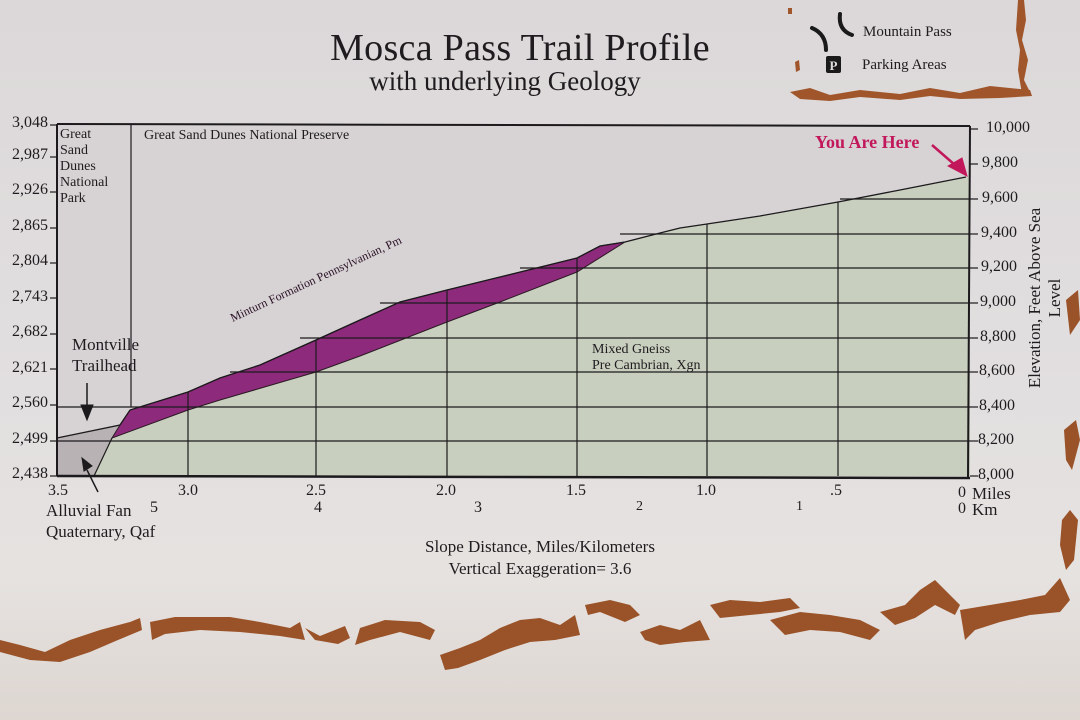 The width and height of the screenshot is (1080, 720). Describe the element at coordinates (30, 438) in the screenshot. I see `y-left-tick-2499: 2,499` at that location.